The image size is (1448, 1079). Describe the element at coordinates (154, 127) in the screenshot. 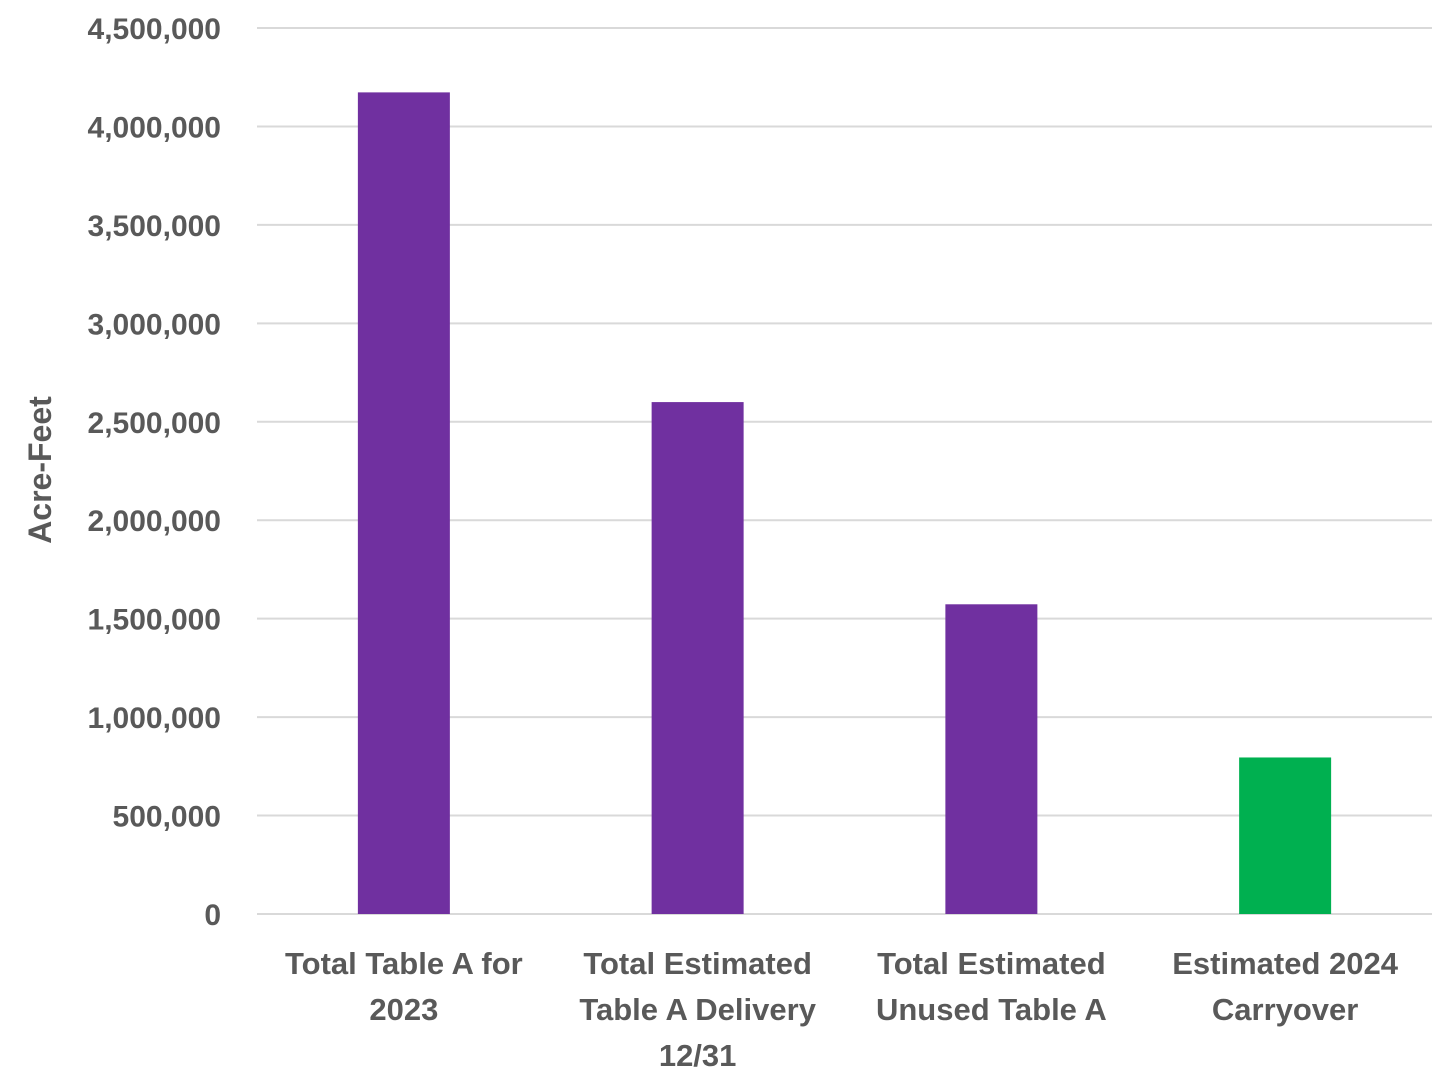

I see `y-tick-label: 4,000,000` at that location.